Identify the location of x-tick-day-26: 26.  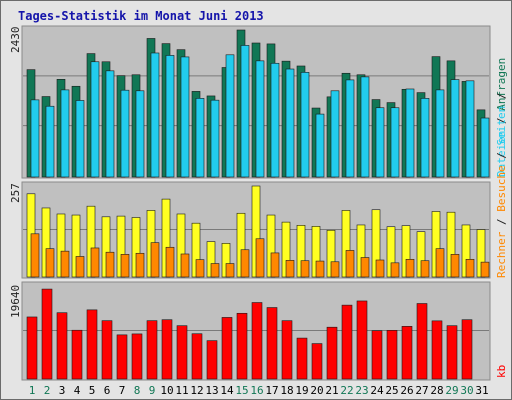
(406, 390).